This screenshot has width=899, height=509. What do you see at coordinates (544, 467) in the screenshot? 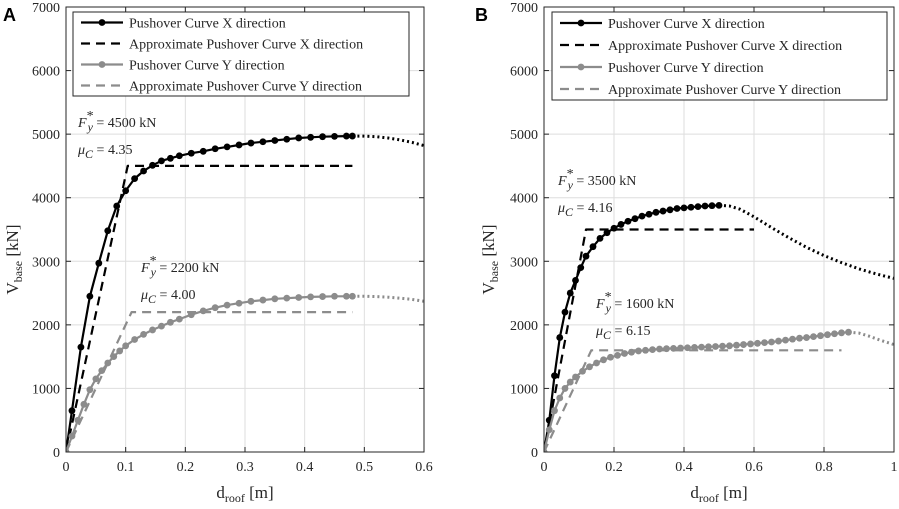
I see `x-tick-label: 0` at bounding box center [544, 467].